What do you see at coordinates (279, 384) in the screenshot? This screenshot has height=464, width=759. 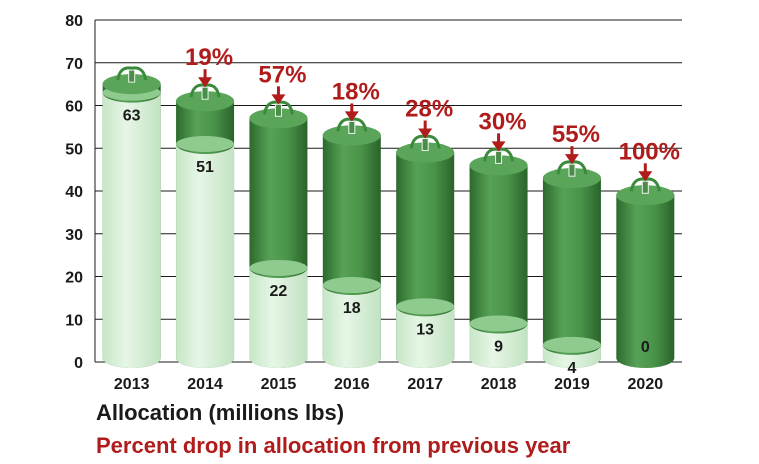 I see `x-tick-label: 2015` at bounding box center [279, 384].